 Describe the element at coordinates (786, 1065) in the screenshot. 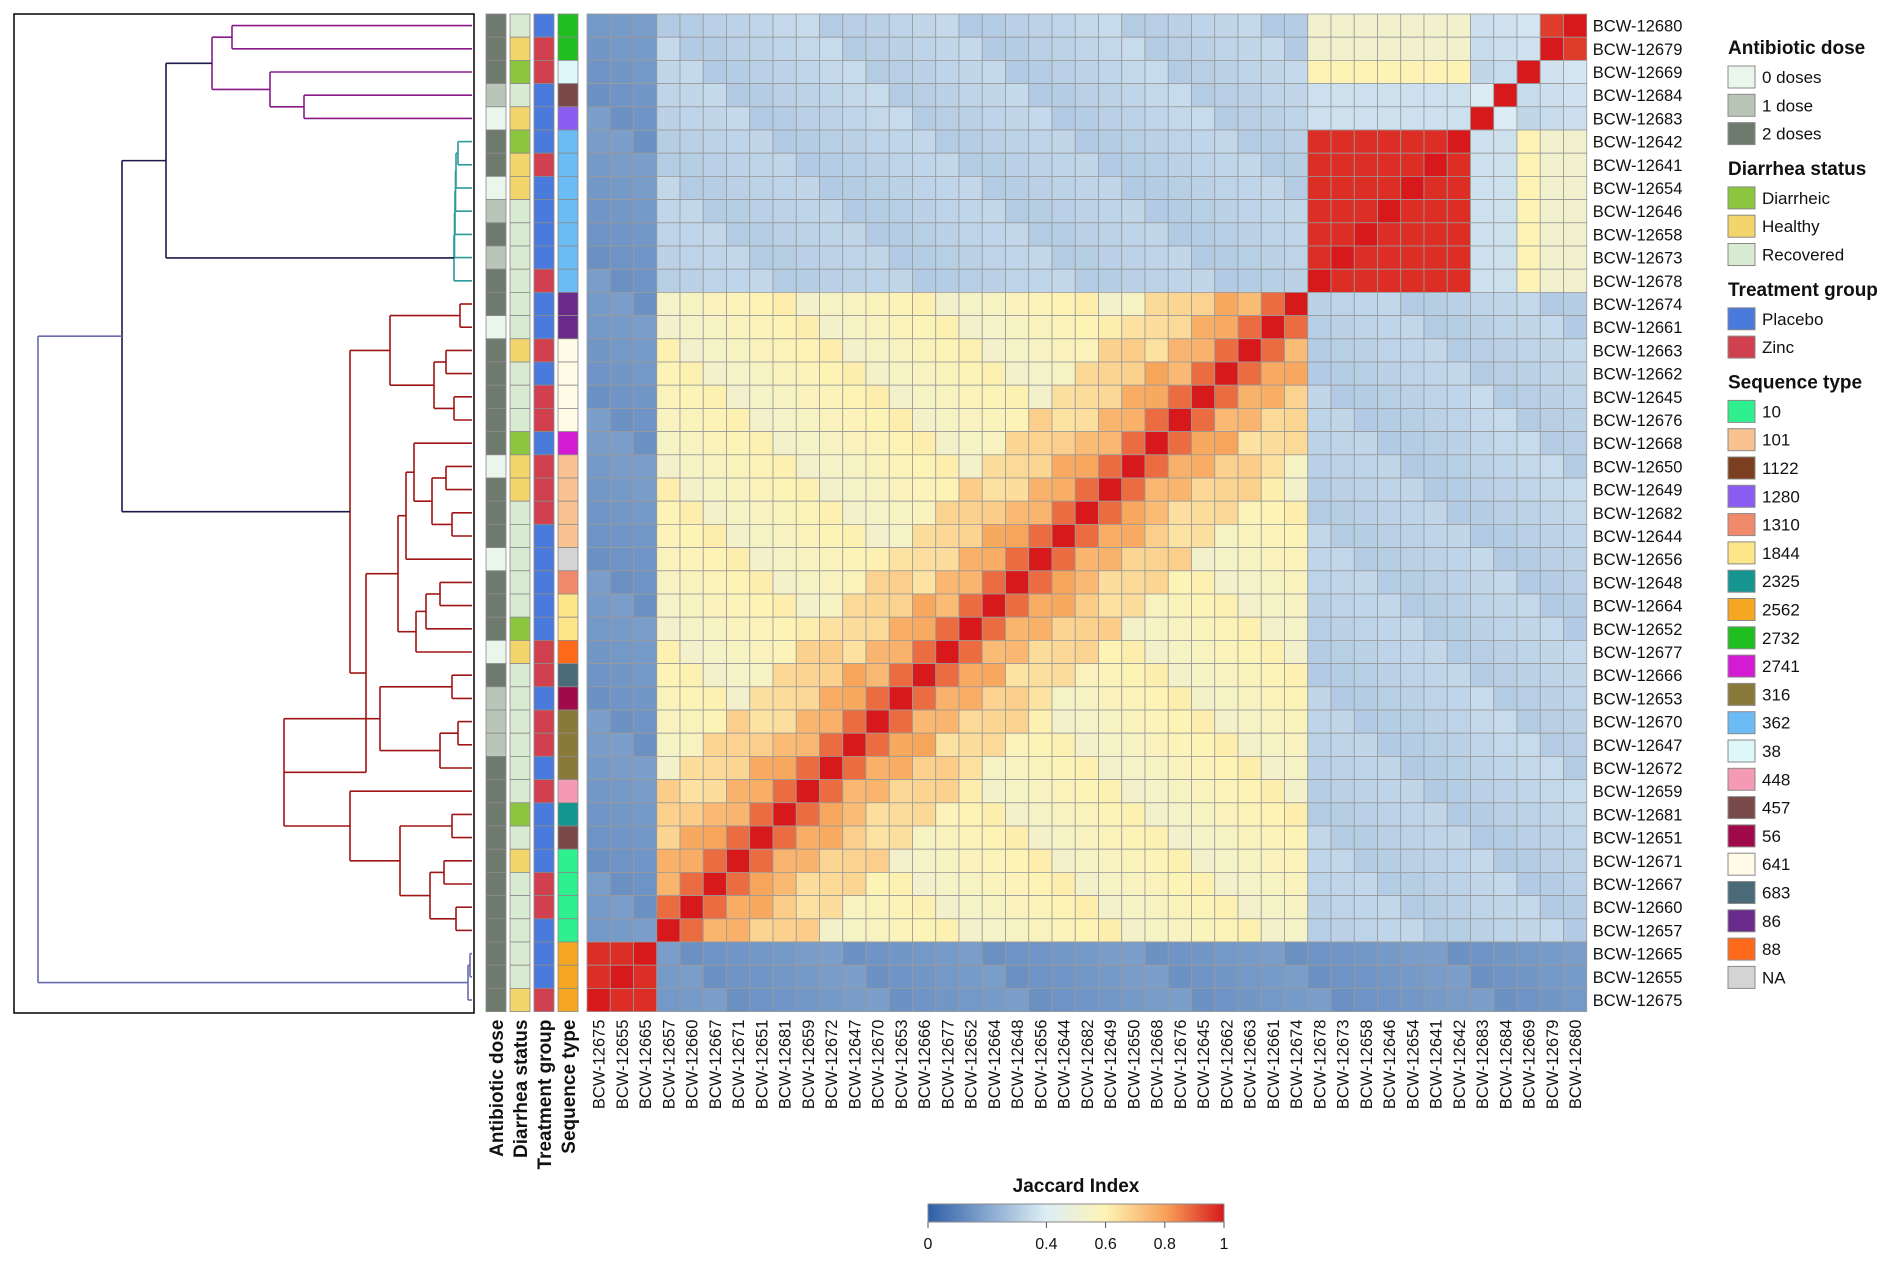

I see `column-label: BCW-12681` at that location.